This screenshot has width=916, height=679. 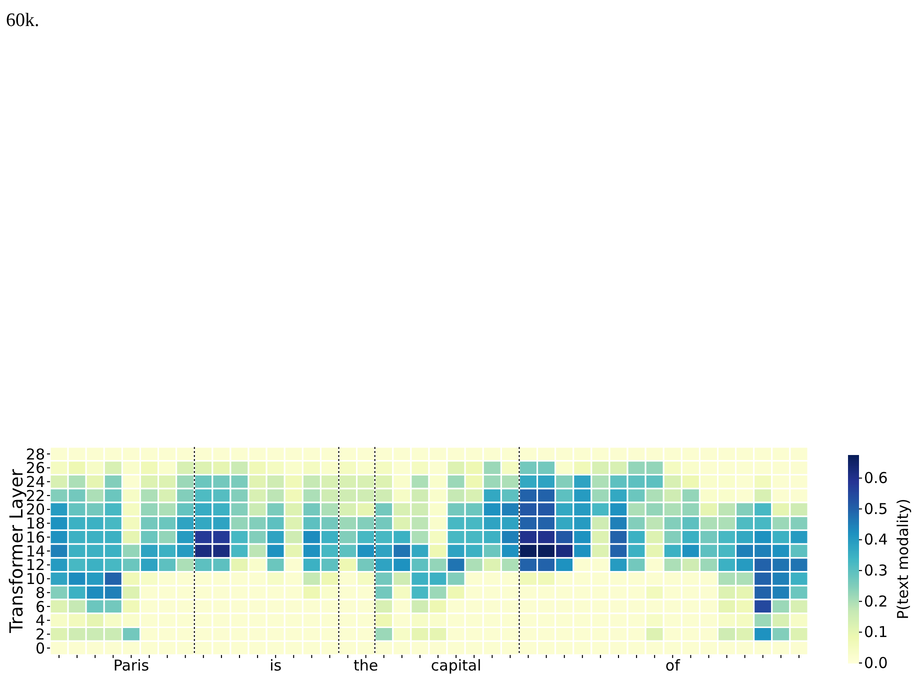 What do you see at coordinates (673, 665) in the screenshot?
I see `x-tick-label: of` at bounding box center [673, 665].